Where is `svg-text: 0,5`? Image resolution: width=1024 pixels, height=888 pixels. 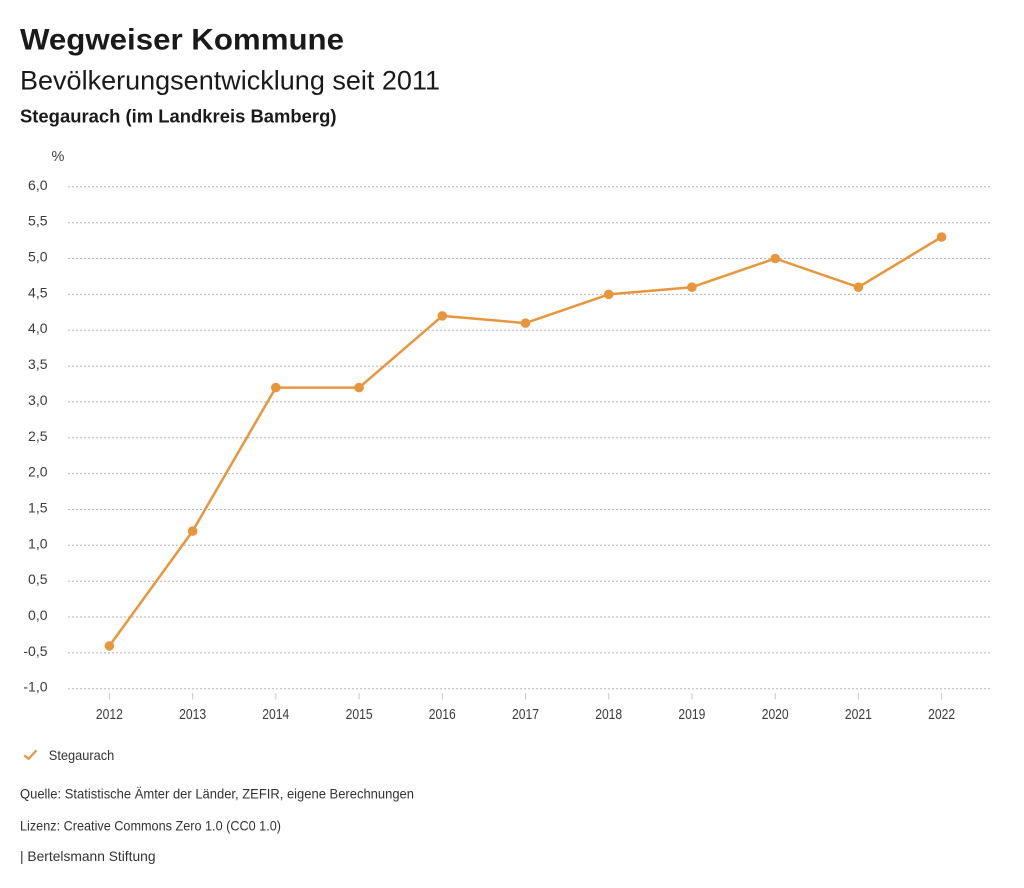
svg-text: 0,5 is located at coordinates (38, 579).